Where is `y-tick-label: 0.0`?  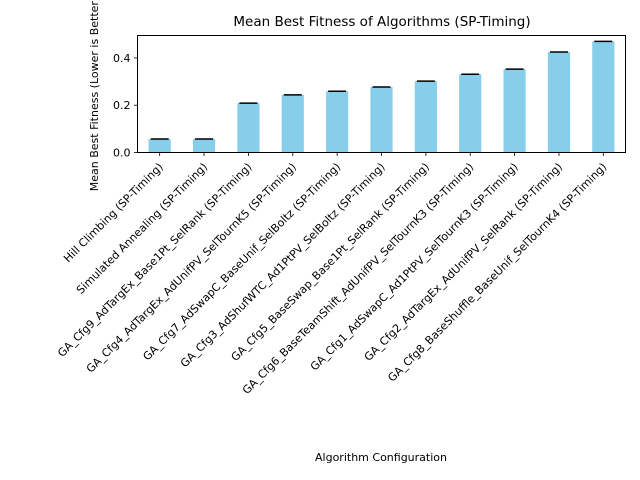
y-tick-label: 0.0 is located at coordinates (122, 153).